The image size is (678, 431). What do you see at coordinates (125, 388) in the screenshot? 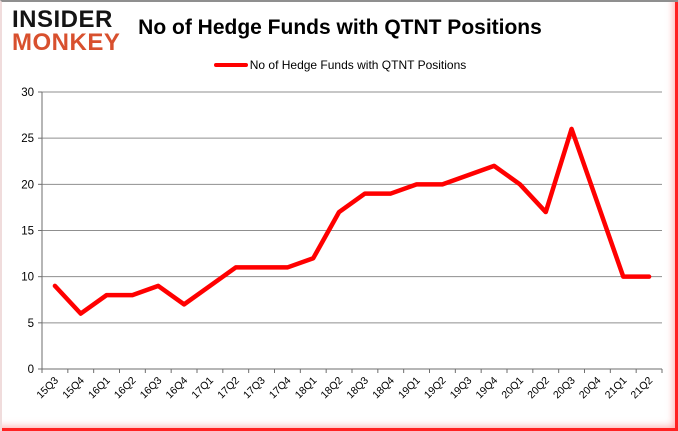
I see `x-axis-label: 16Q2` at bounding box center [125, 388].